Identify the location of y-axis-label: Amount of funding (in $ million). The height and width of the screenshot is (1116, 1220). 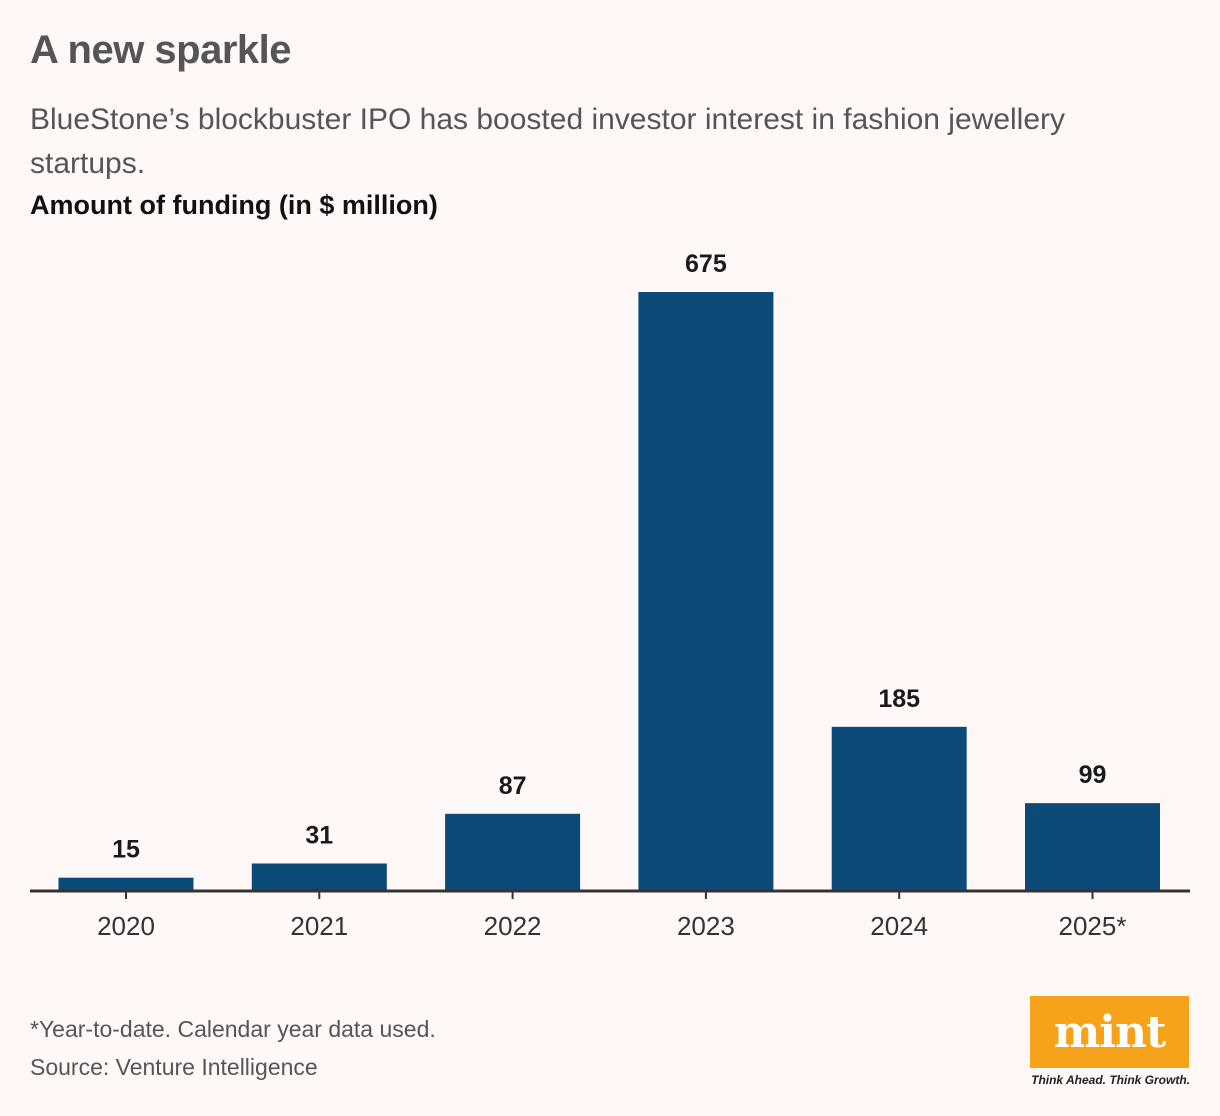
(234, 205).